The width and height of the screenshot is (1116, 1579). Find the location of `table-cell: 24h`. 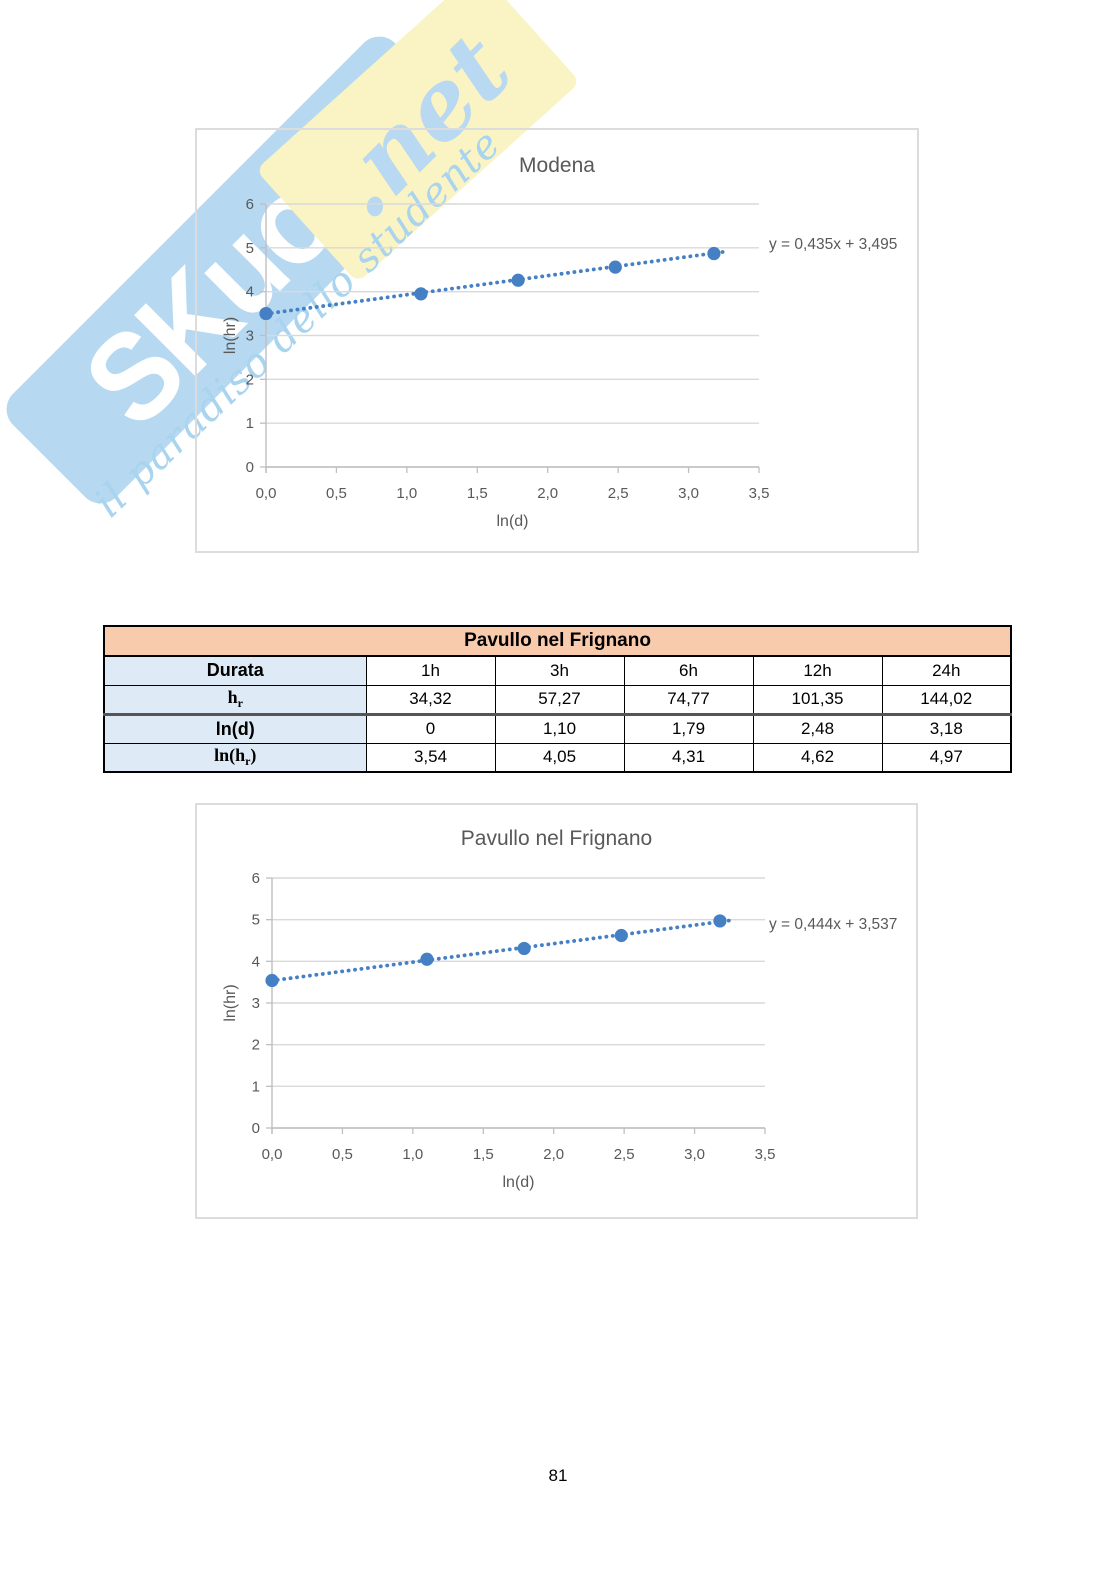

table-cell: 24h is located at coordinates (946, 670).